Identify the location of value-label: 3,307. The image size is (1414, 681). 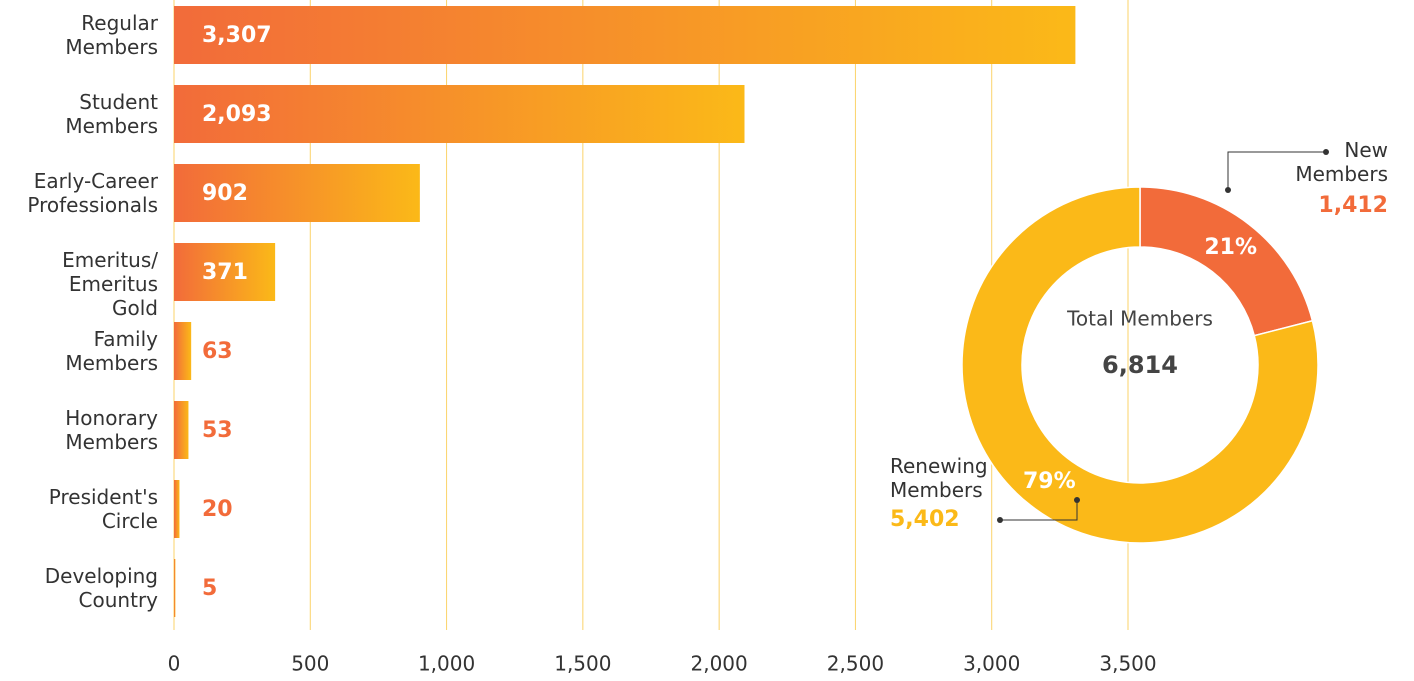
(237, 35).